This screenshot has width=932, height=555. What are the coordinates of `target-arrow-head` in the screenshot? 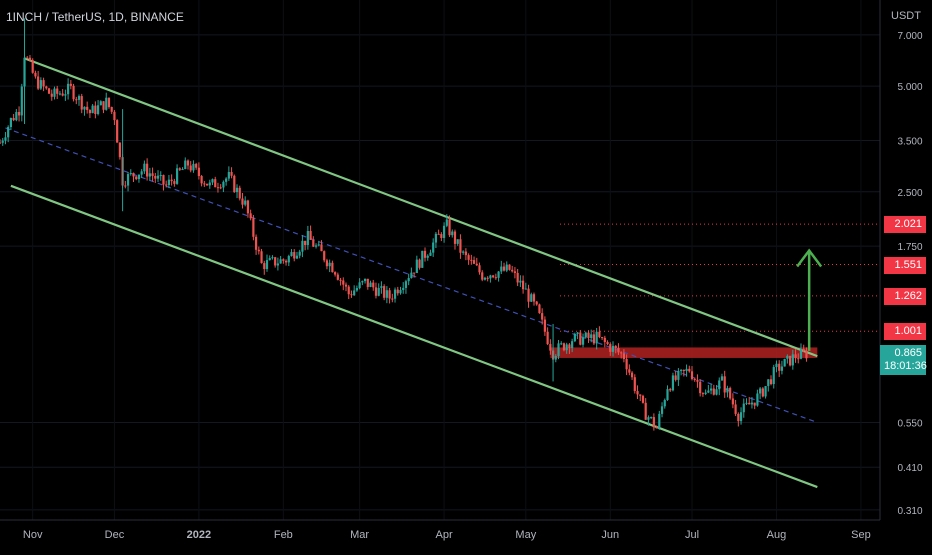 It's located at (809, 258).